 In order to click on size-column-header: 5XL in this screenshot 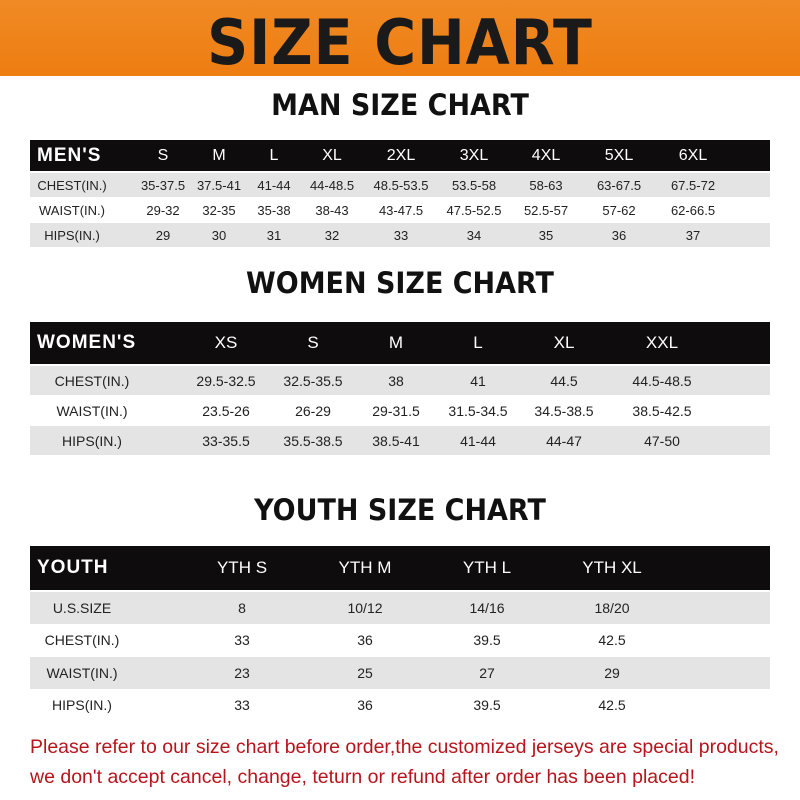, I will do `click(619, 155)`.